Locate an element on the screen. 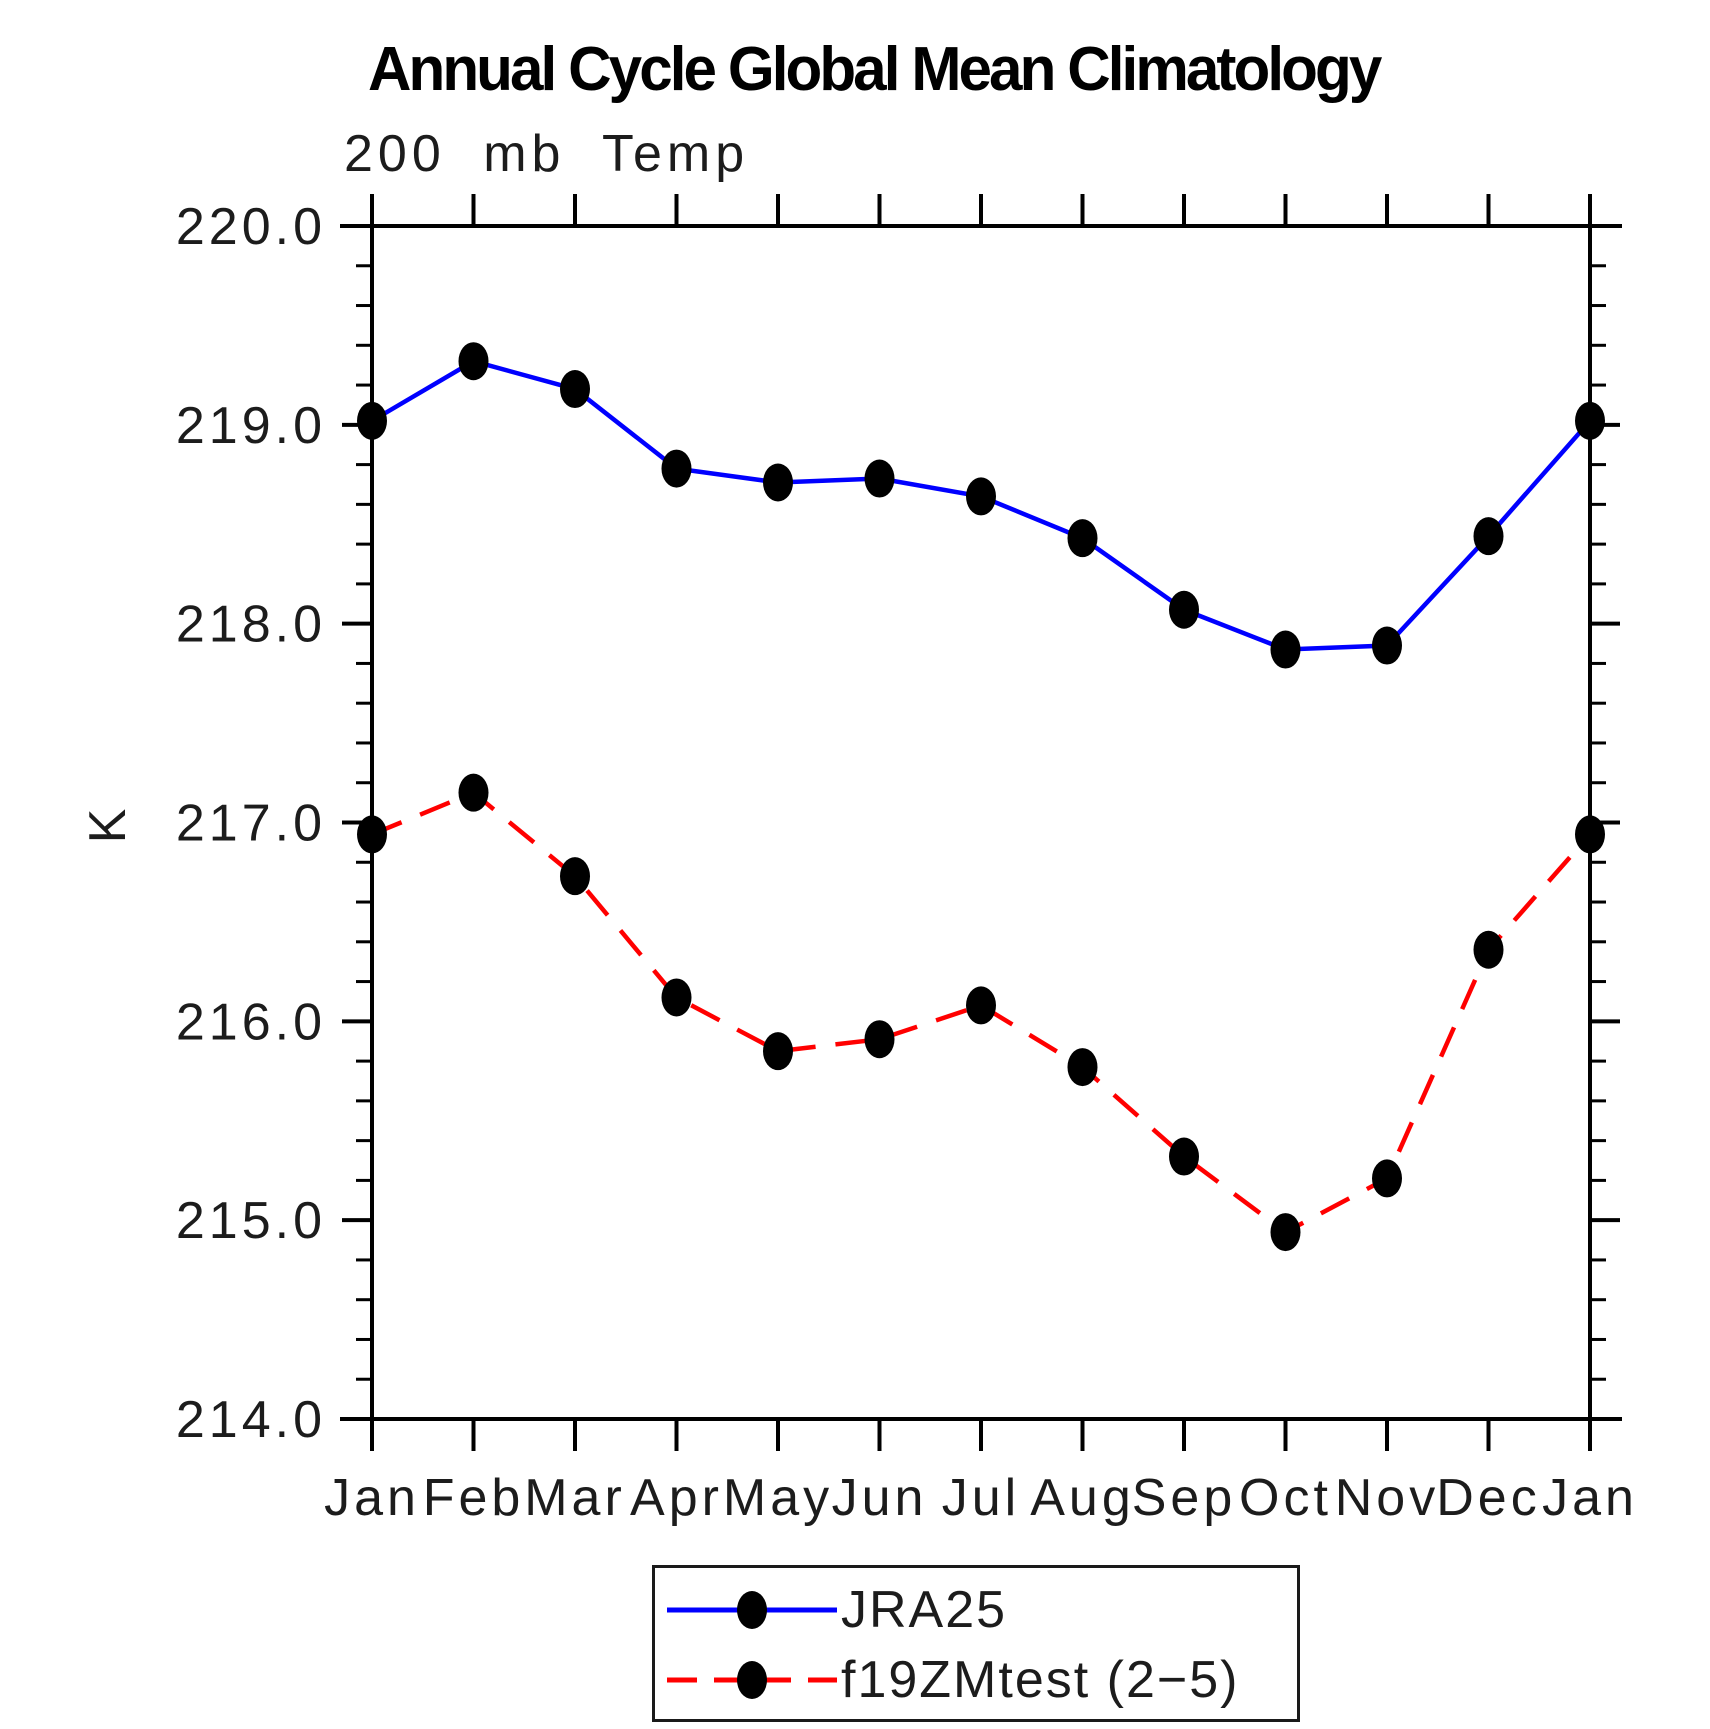  legend-item-jra25: JRA25 is located at coordinates (835, 1610).